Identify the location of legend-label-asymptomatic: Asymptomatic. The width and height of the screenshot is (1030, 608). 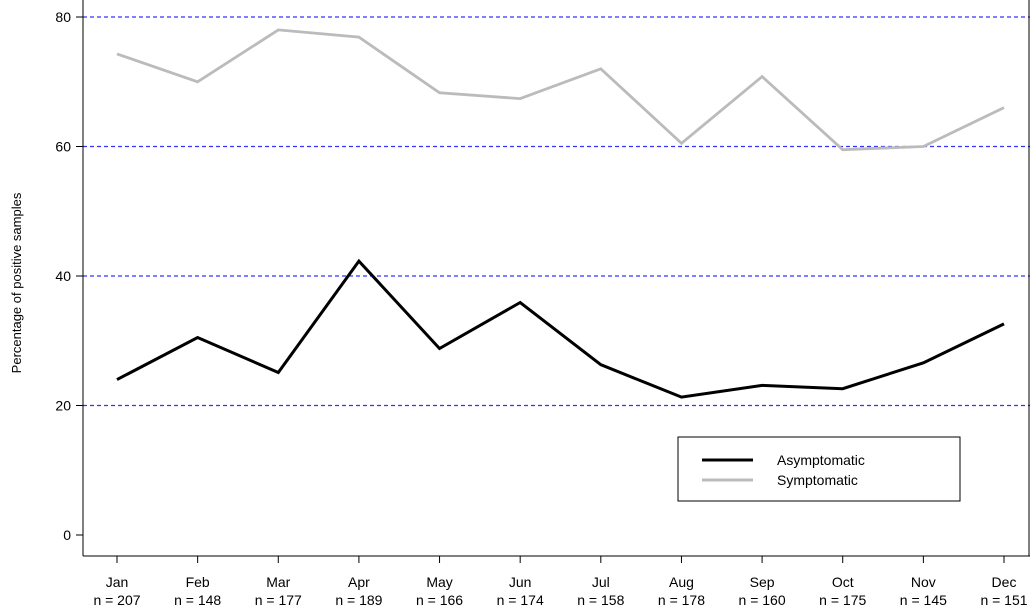
(821, 460).